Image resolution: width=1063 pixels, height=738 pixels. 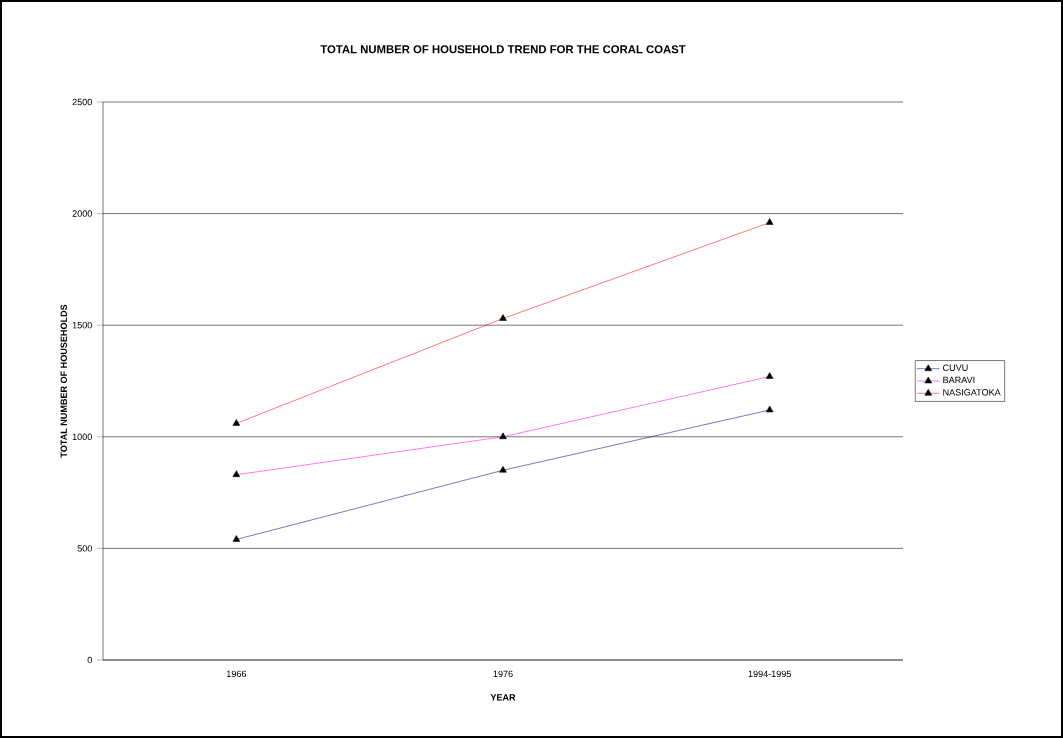 What do you see at coordinates (959, 380) in the screenshot?
I see `legend-label: BARAVI` at bounding box center [959, 380].